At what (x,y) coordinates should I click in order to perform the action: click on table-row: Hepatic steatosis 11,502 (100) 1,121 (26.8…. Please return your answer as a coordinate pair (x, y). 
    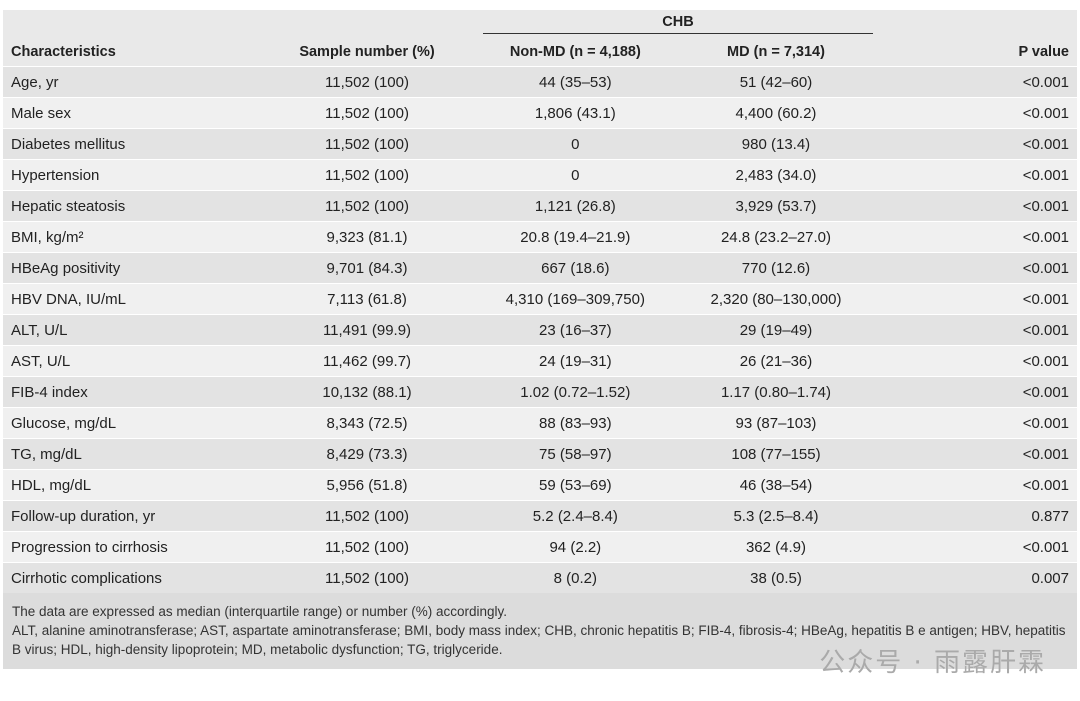
    Looking at the image, I should click on (540, 206).